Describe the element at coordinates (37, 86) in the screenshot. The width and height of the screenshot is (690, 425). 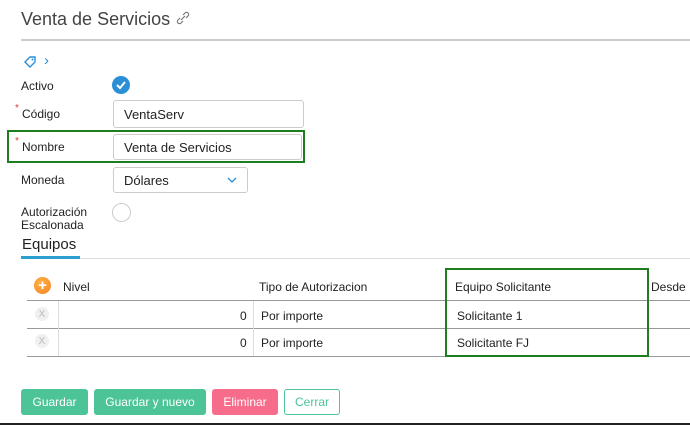
I see `activo-label: Activo` at that location.